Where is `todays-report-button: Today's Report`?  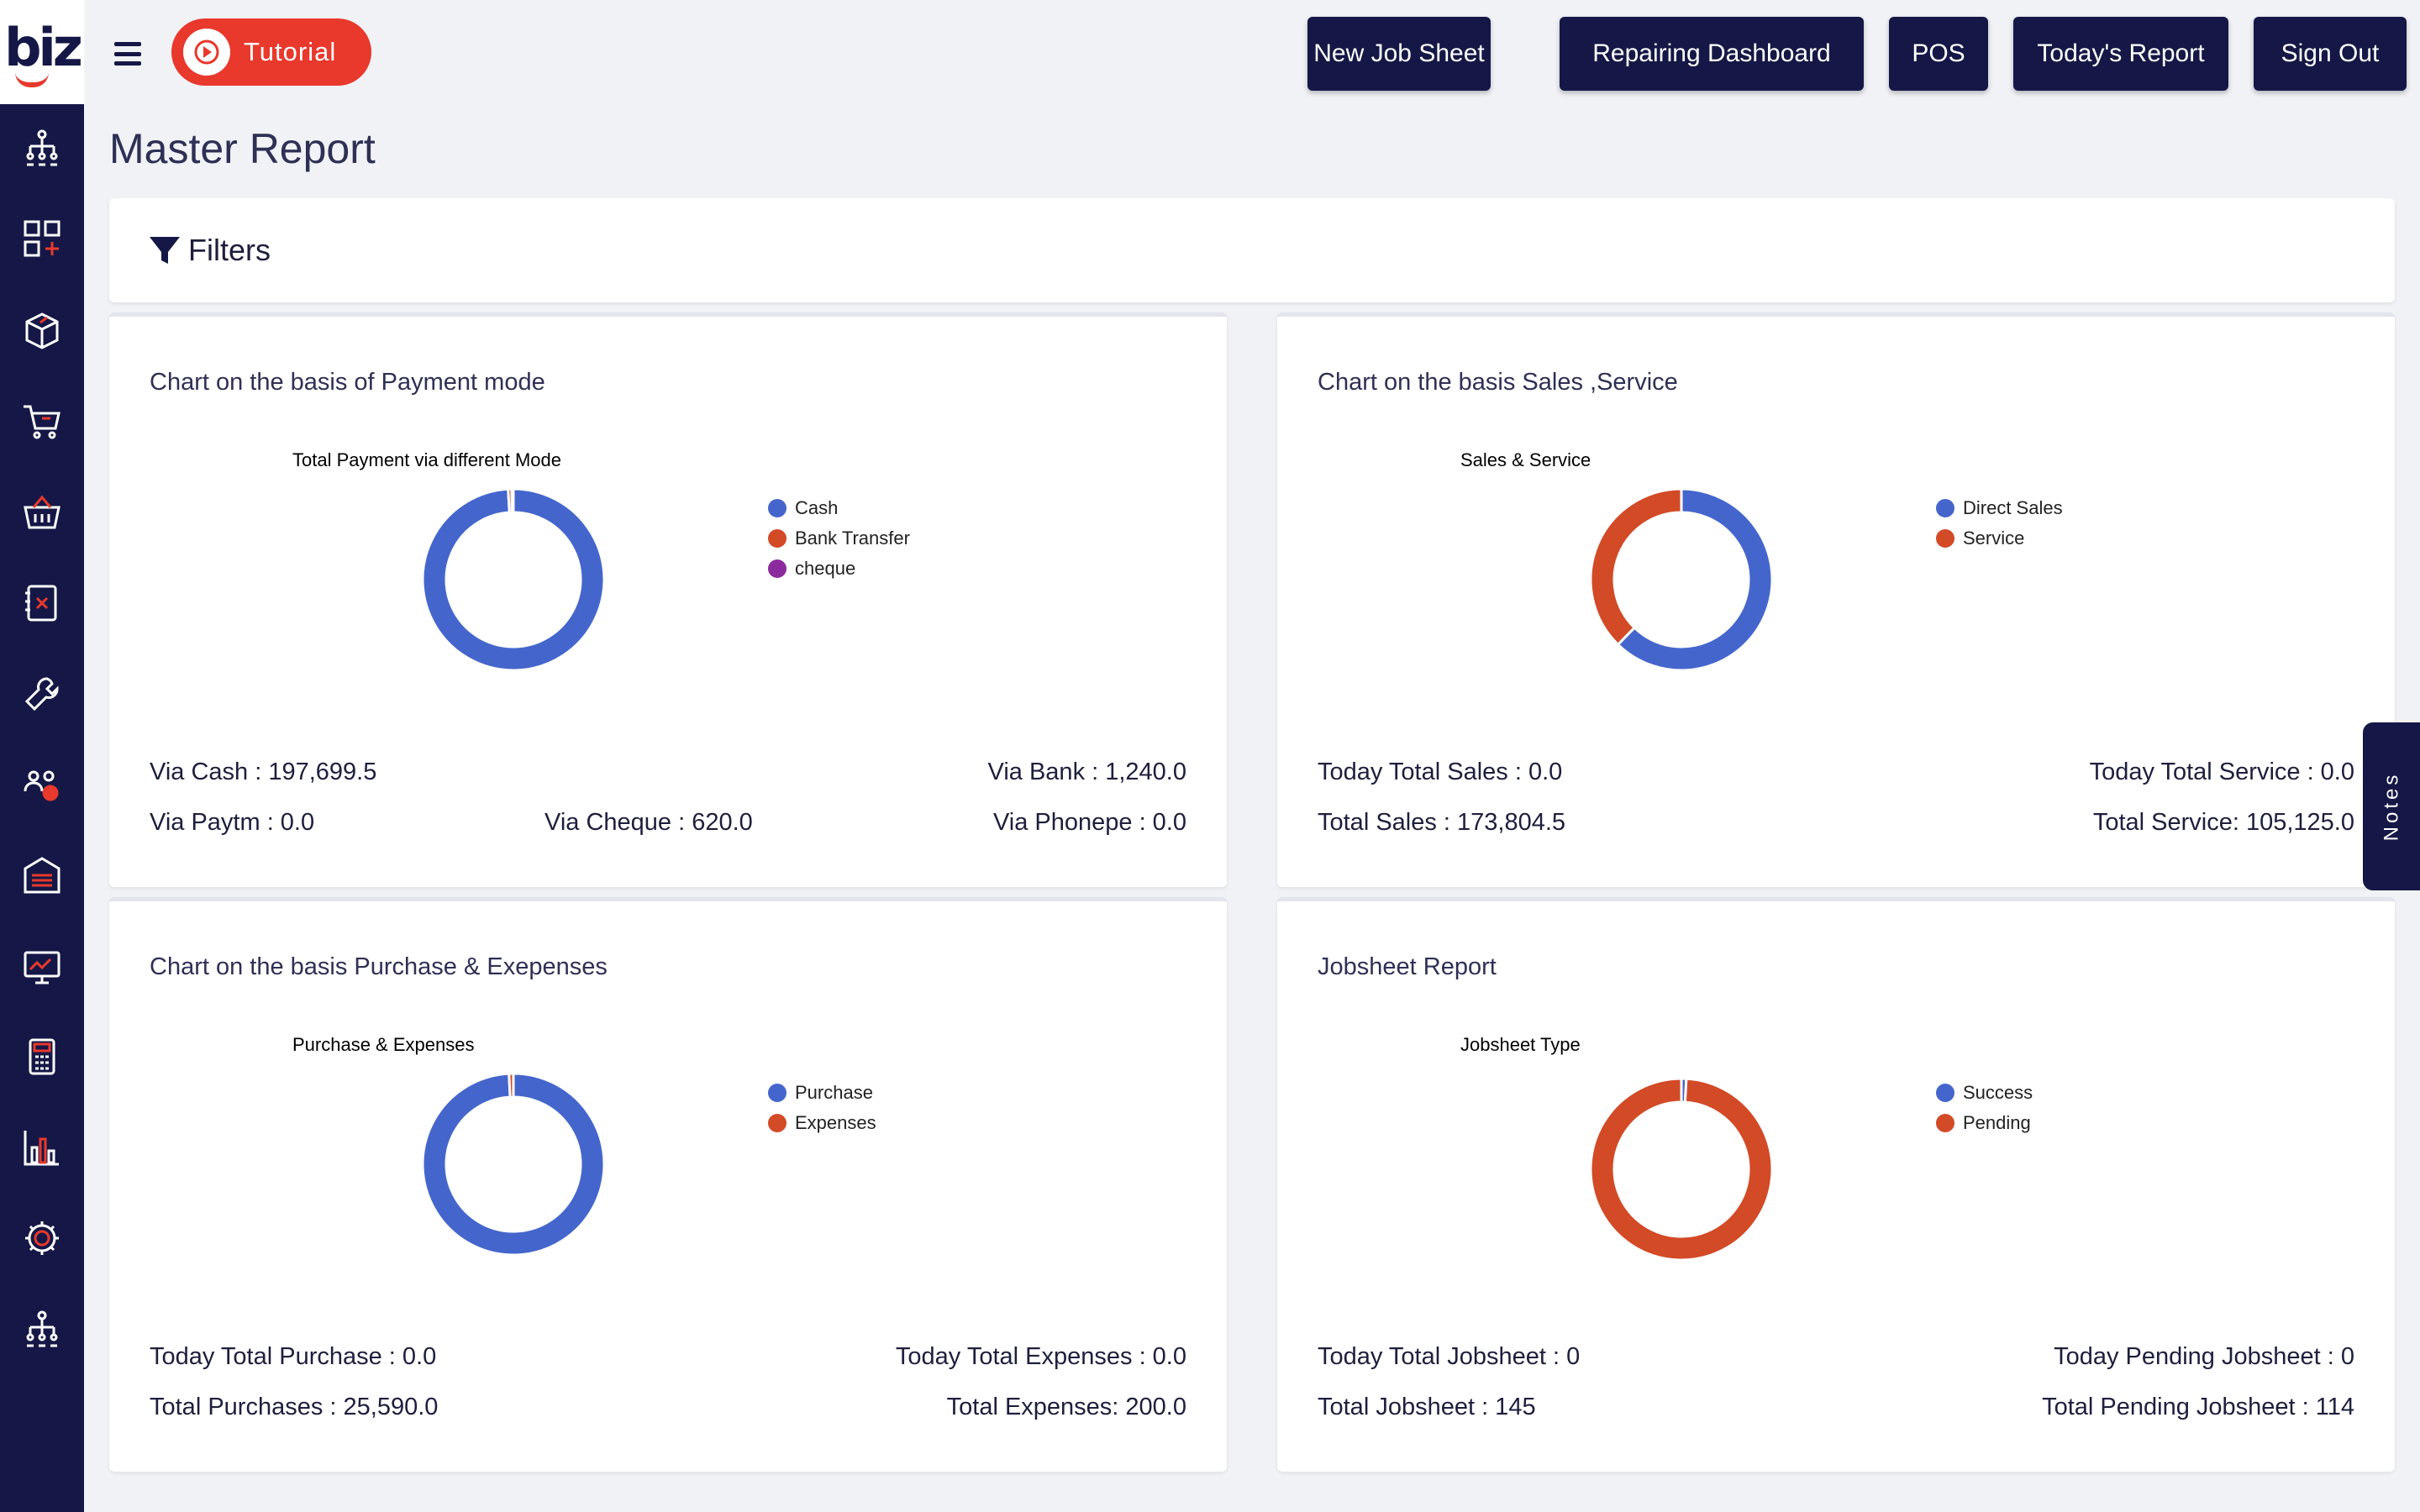 todays-report-button: Today's Report is located at coordinates (2120, 54).